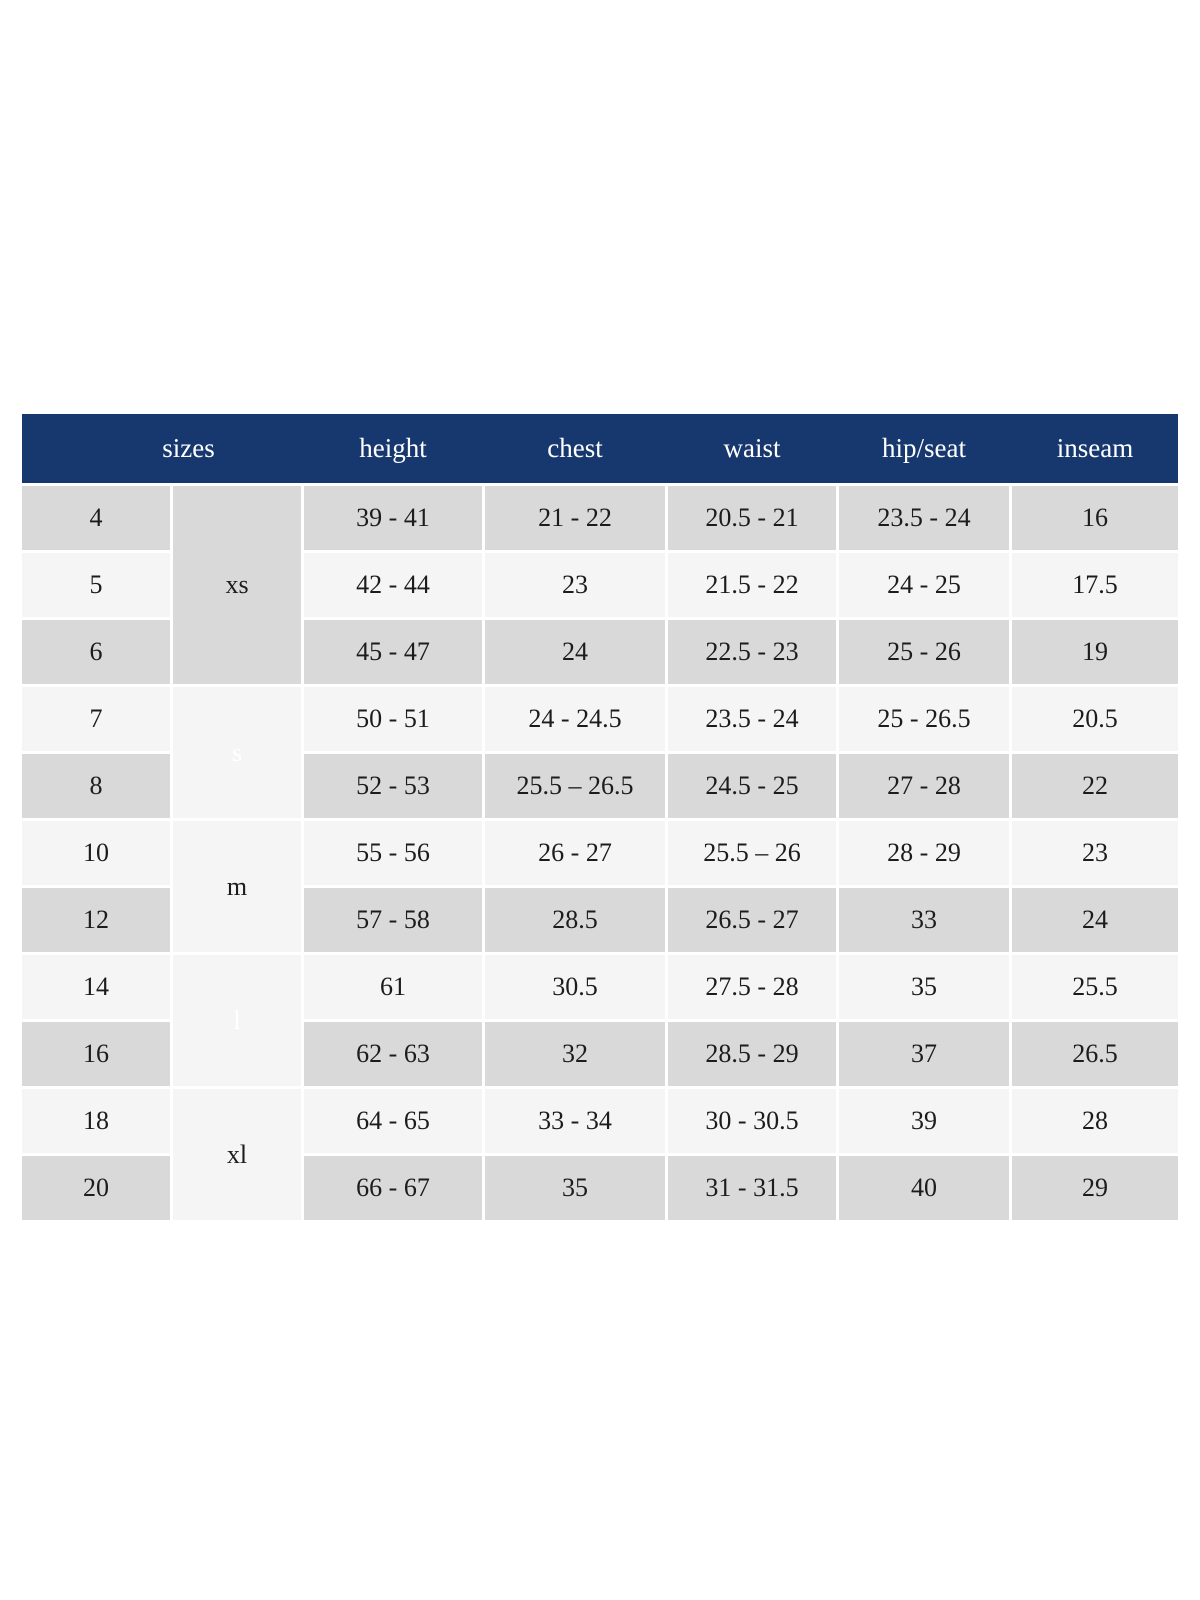 The width and height of the screenshot is (1200, 1600). I want to click on cell-inseam: 28, so click(1095, 1121).